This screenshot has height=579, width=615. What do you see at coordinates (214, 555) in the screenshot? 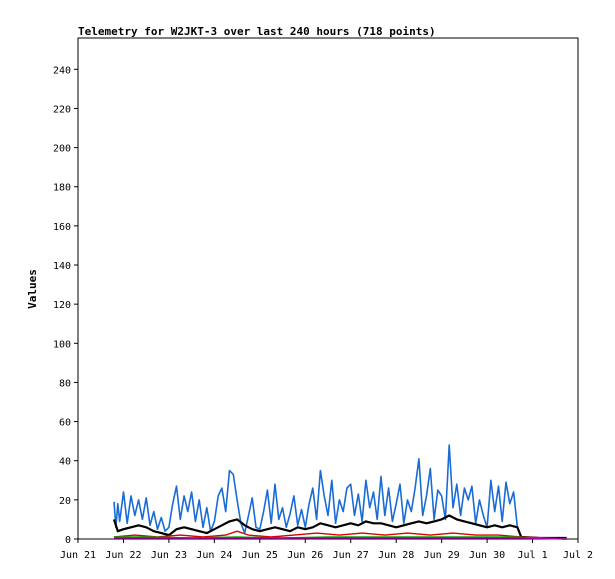
I see `x-tick-label: Jun 24` at bounding box center [214, 555].